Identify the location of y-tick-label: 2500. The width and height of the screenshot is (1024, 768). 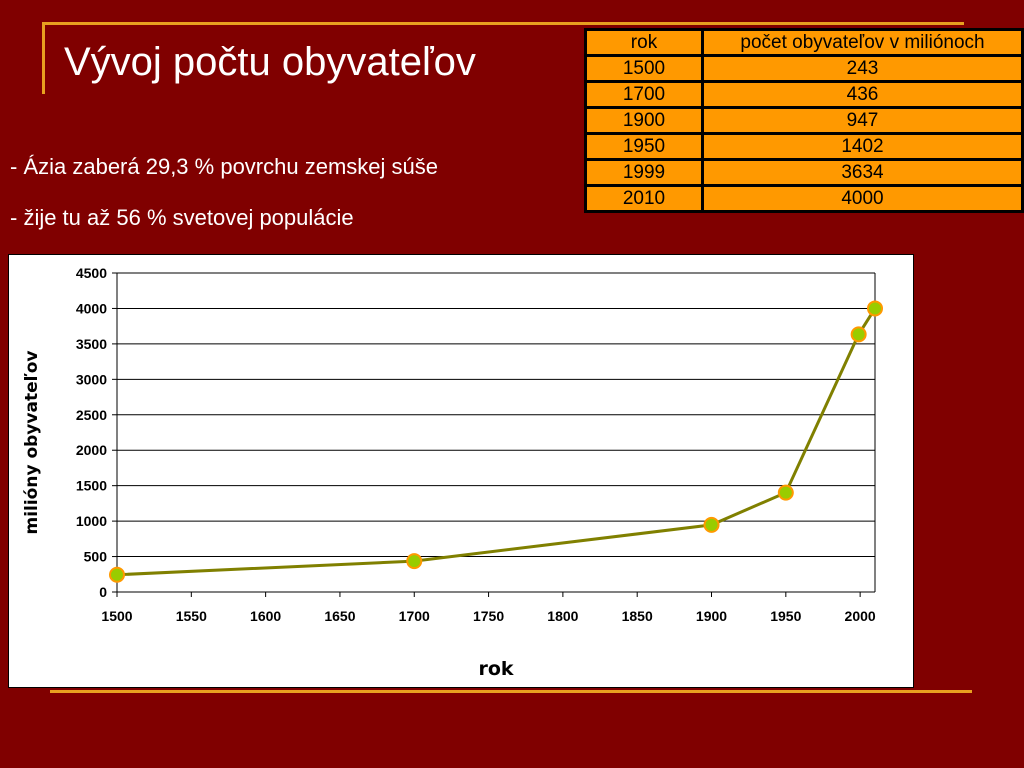
(91, 415).